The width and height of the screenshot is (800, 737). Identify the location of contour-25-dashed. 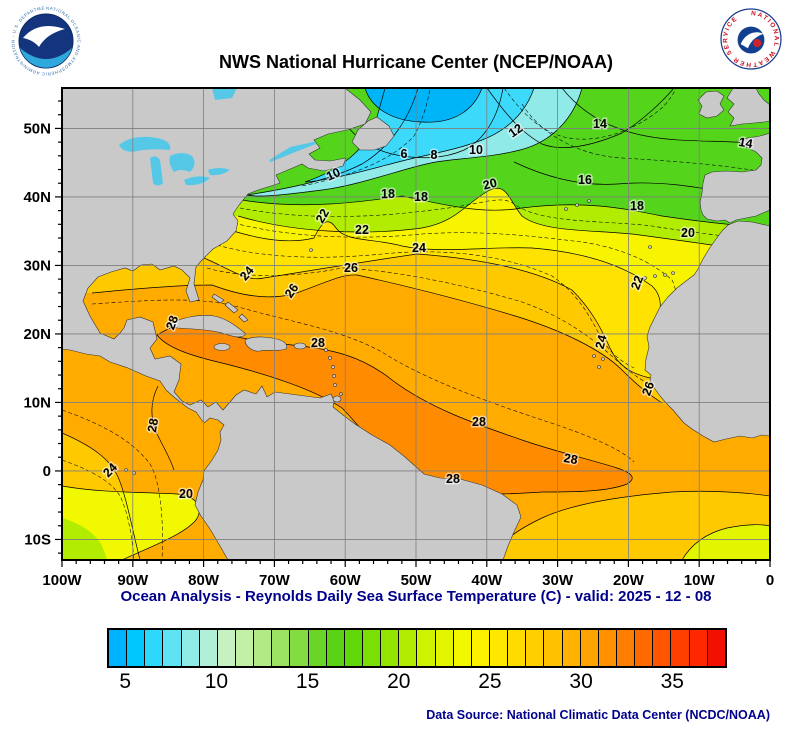
(431, 328).